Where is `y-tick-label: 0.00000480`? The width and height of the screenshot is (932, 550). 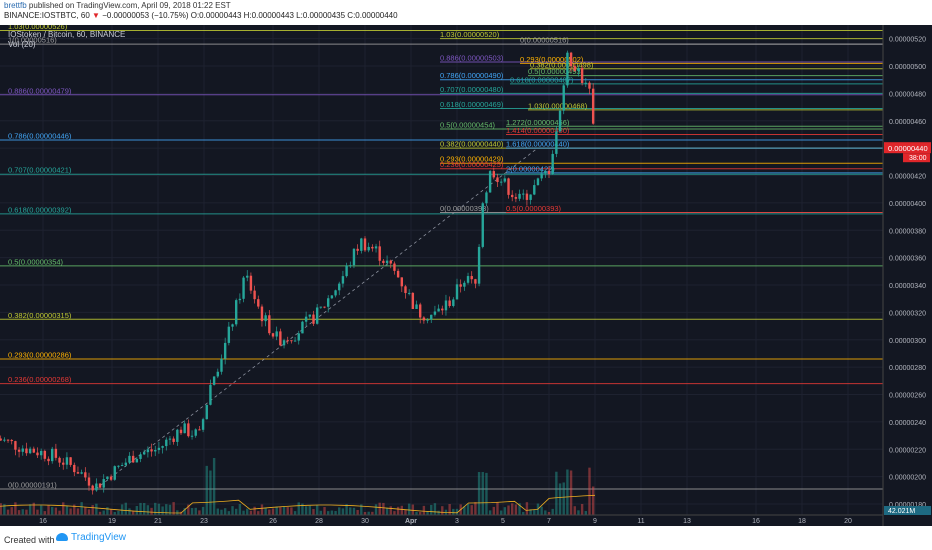 y-tick-label: 0.00000480 is located at coordinates (907, 94).